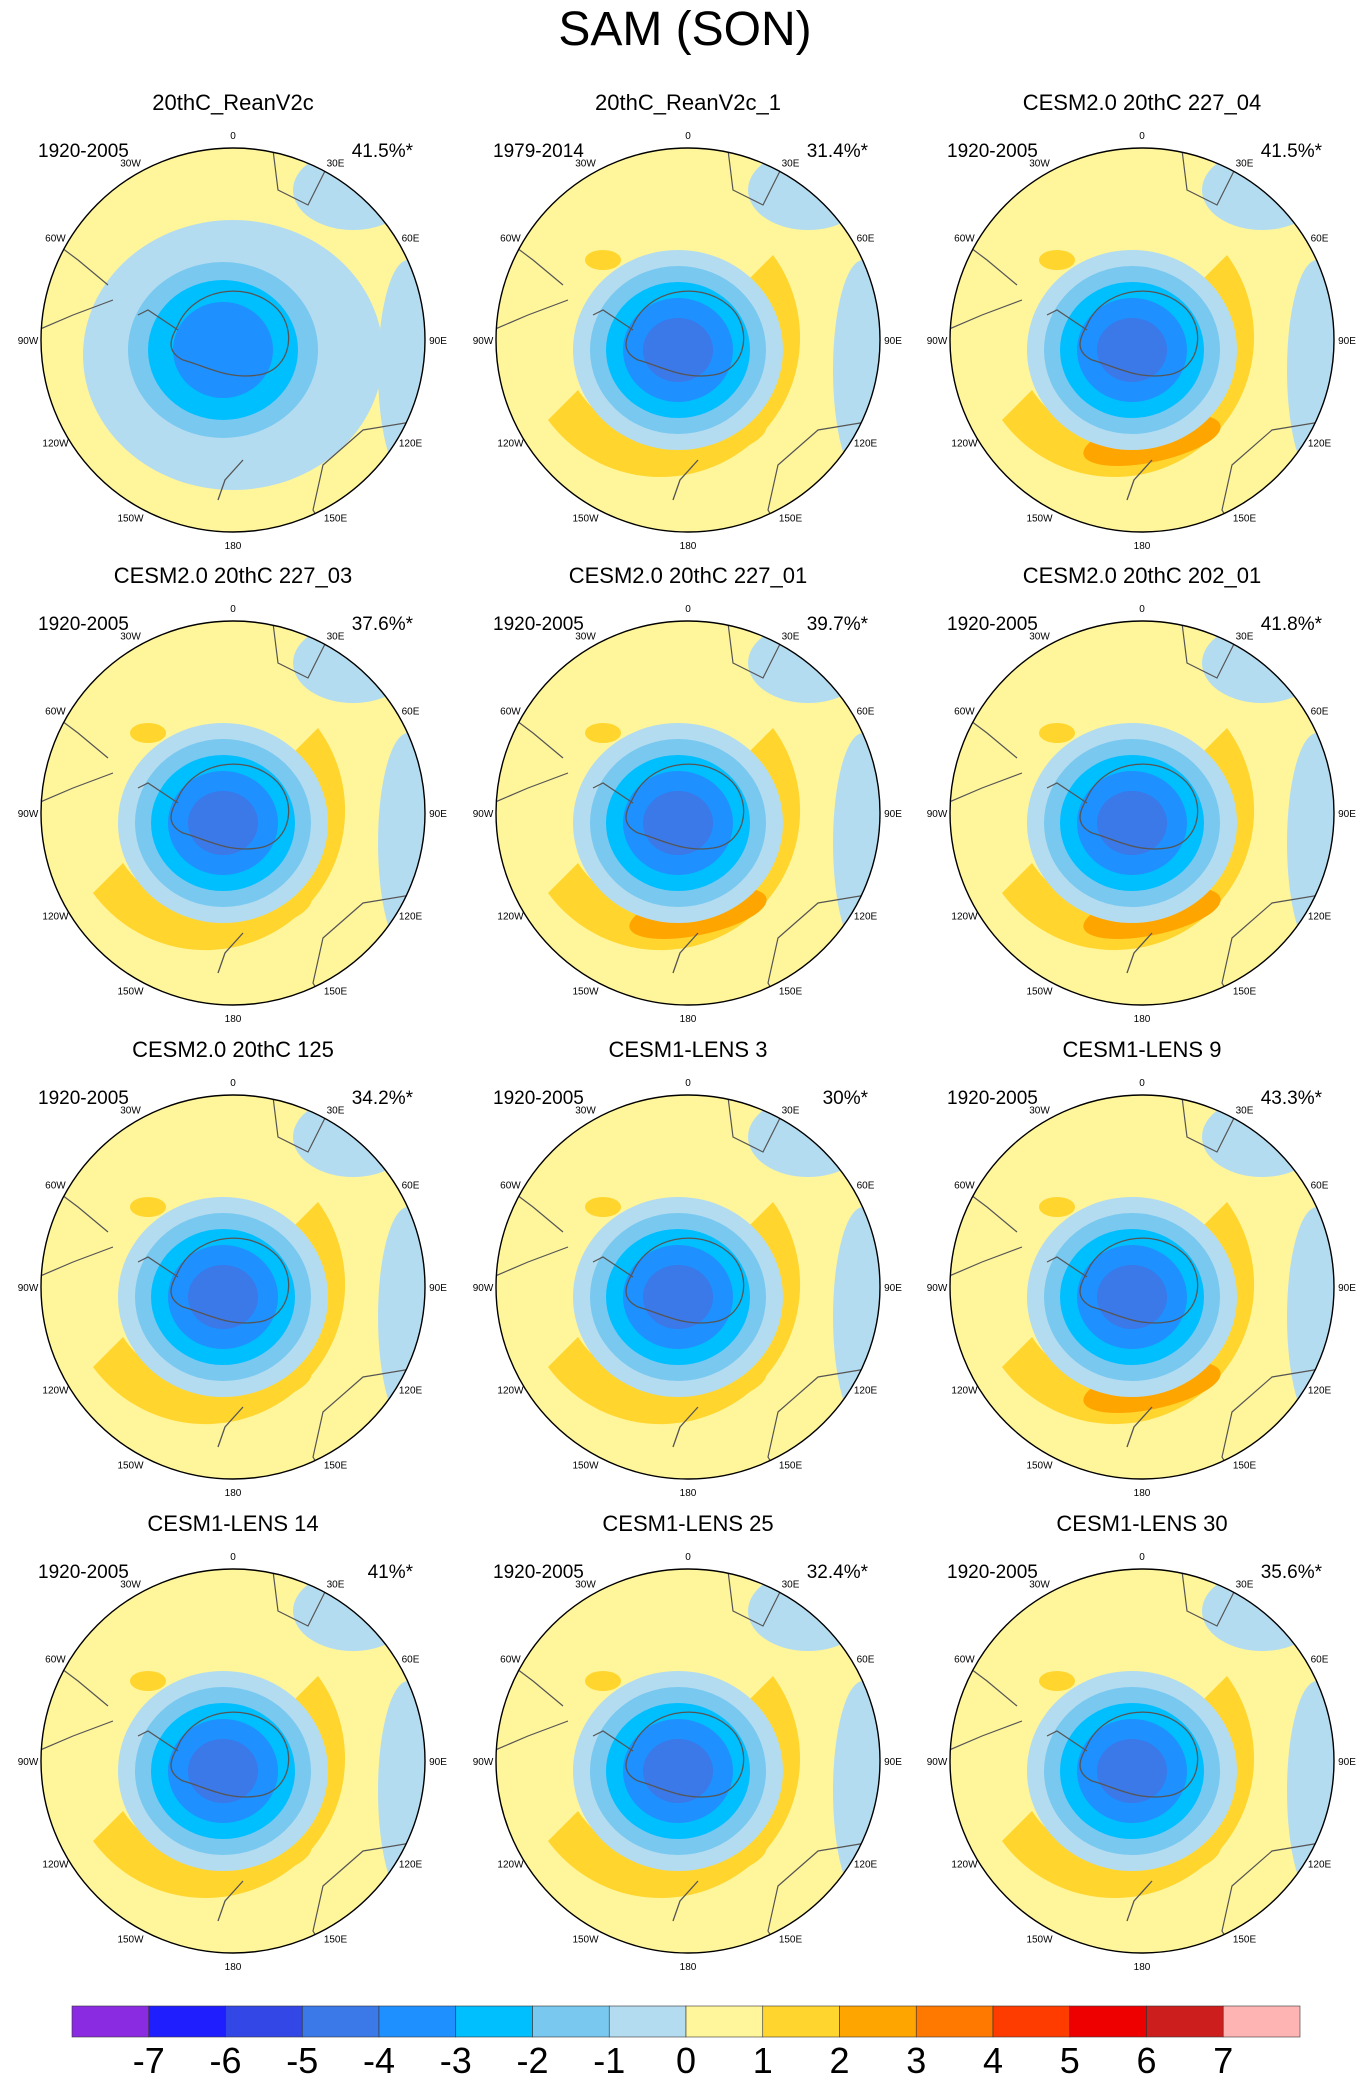 The height and width of the screenshot is (2082, 1370). Describe the element at coordinates (1141, 1523) in the screenshot. I see `panel-title: CESM1-LENS 30` at that location.